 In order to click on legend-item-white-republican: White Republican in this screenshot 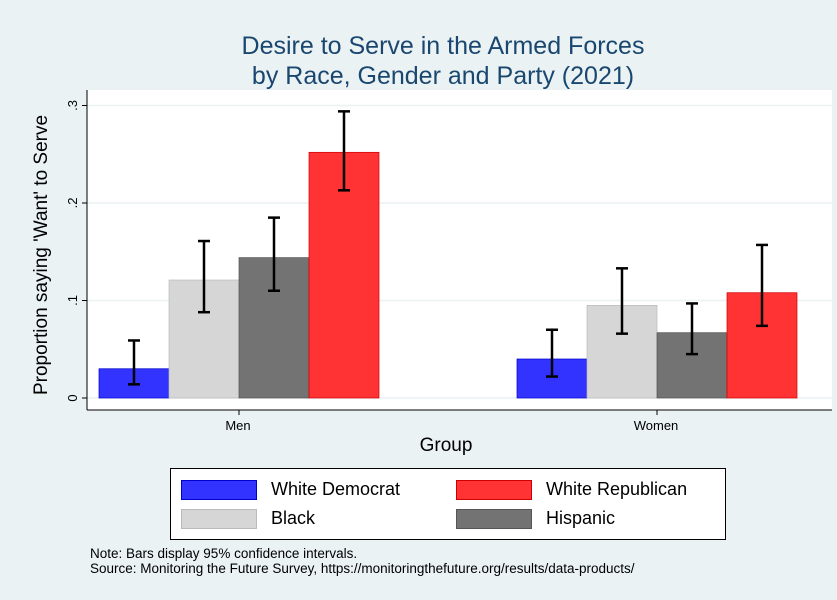, I will do `click(571, 489)`.